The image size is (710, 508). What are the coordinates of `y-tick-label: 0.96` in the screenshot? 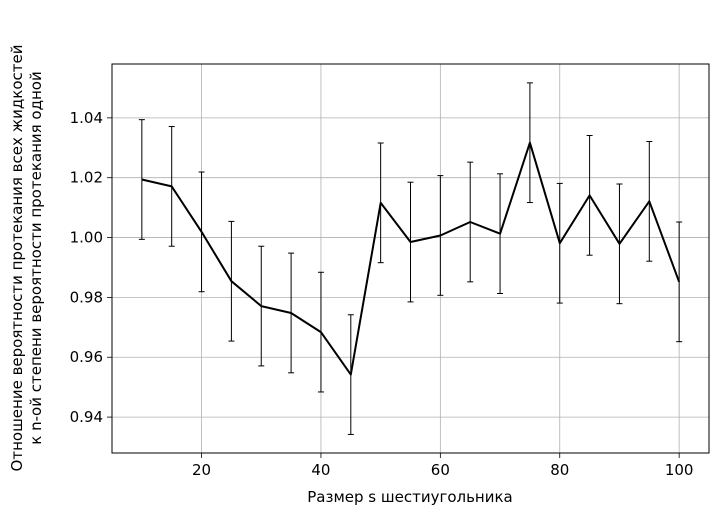 It's located at (86, 357).